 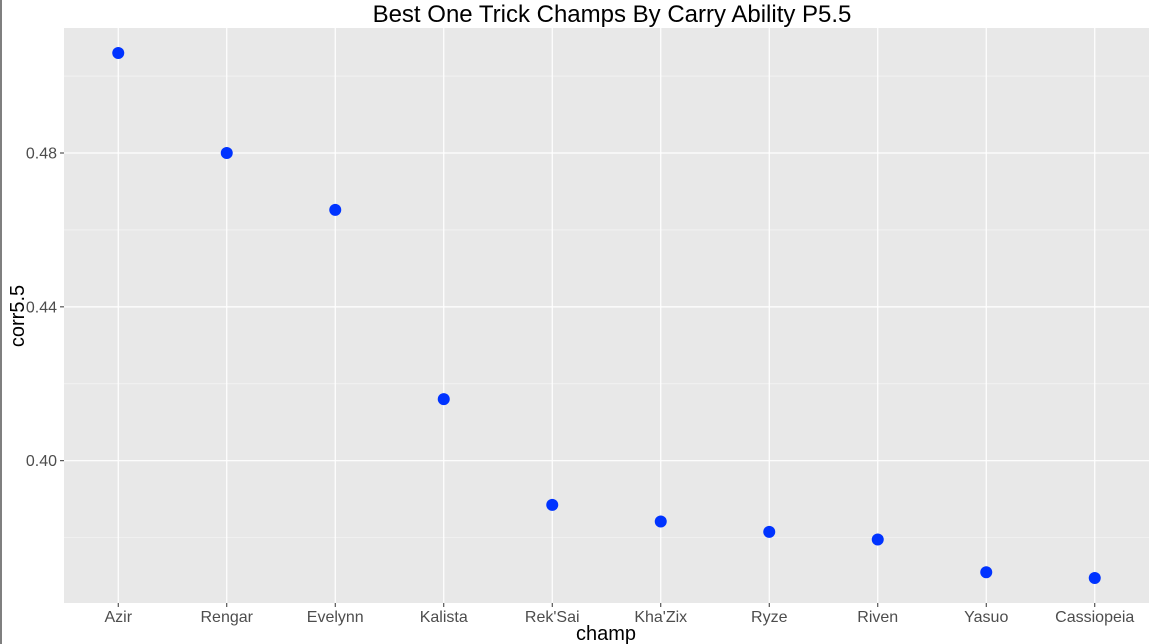 What do you see at coordinates (986, 617) in the screenshot?
I see `x-tick-label: Yasuo` at bounding box center [986, 617].